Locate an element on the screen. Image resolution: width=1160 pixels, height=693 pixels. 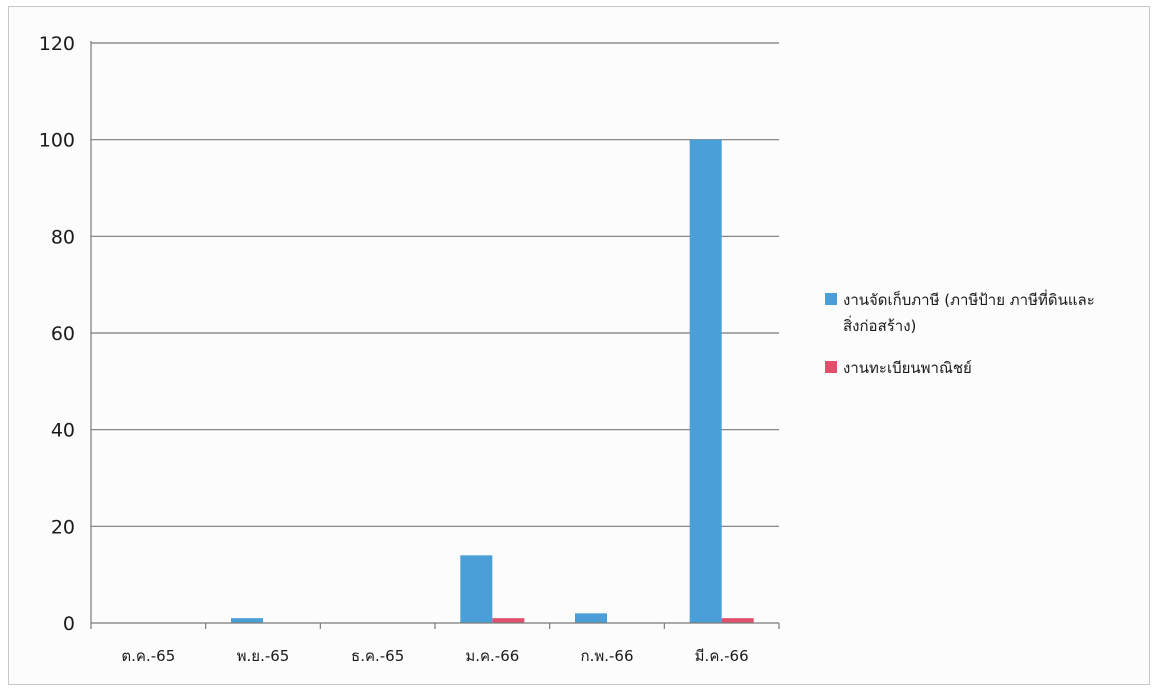
x-tick-label: ก.พ.-66 is located at coordinates (606, 656).